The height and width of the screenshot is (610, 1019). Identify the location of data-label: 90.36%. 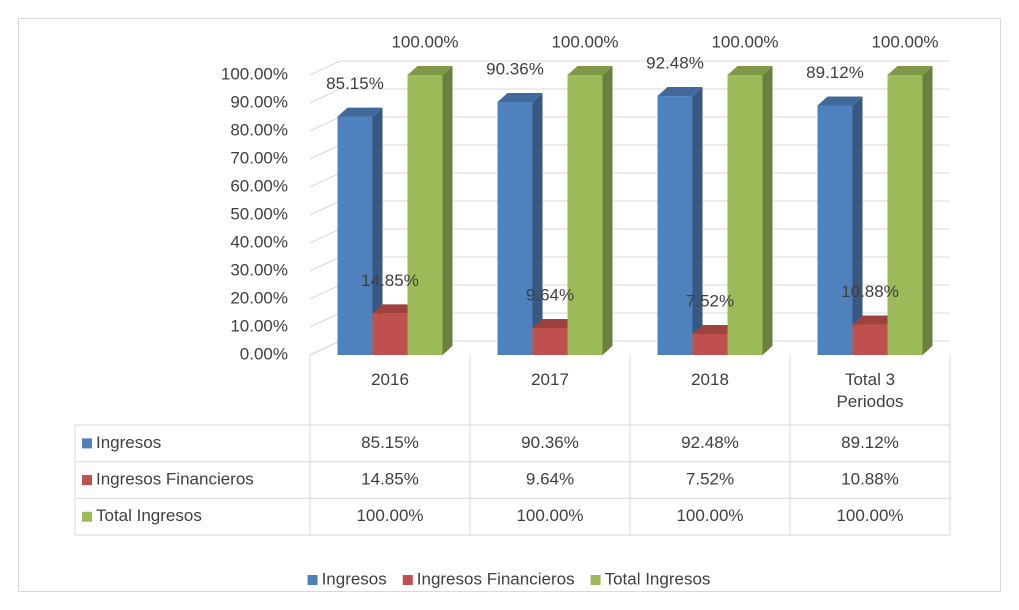
(515, 68).